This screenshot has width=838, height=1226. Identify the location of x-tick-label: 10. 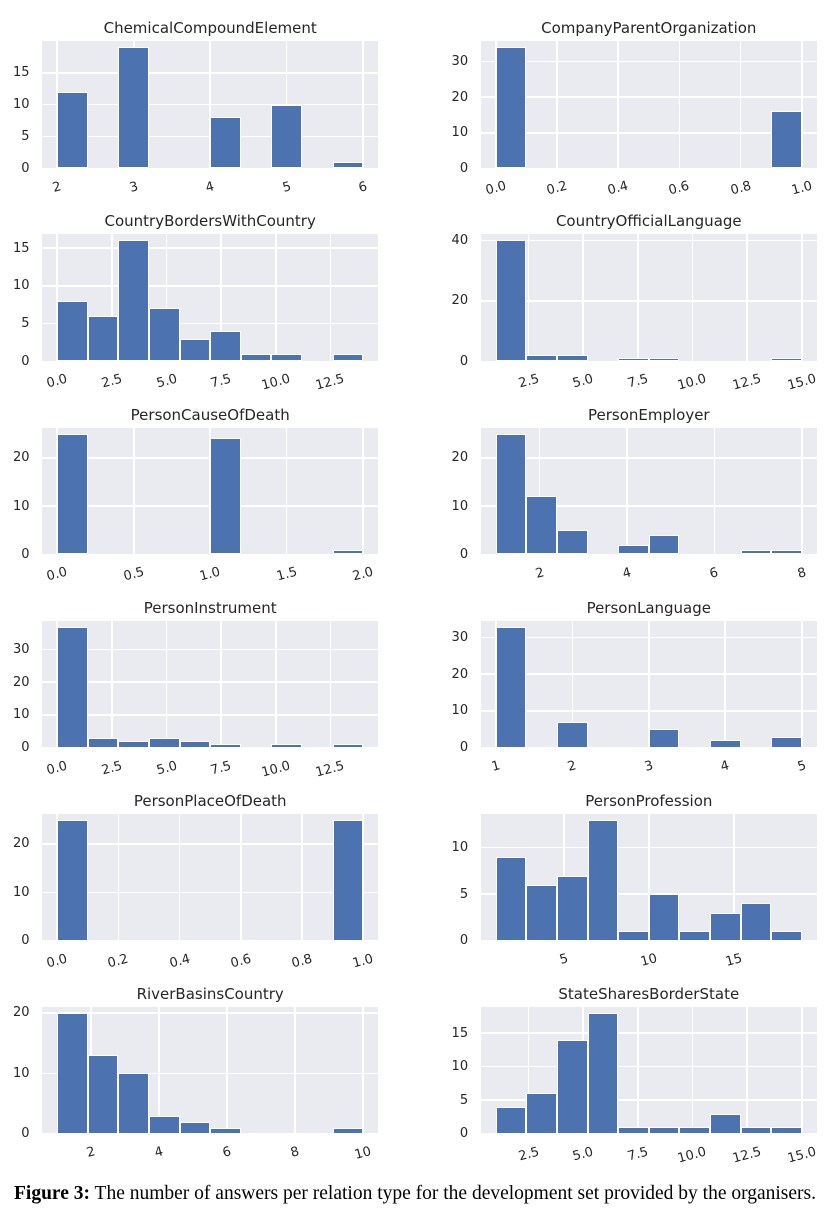
(363, 1154).